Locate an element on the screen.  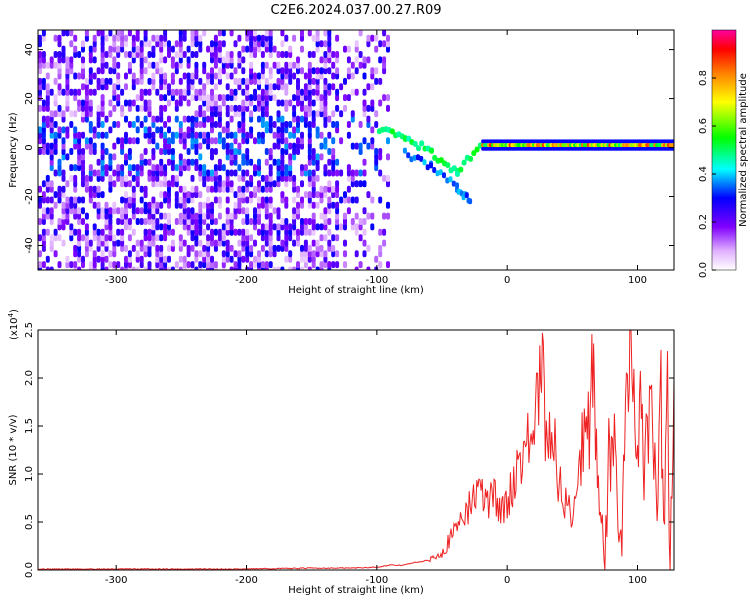
heatmap-cell-1963 is located at coordinates (376, 259).